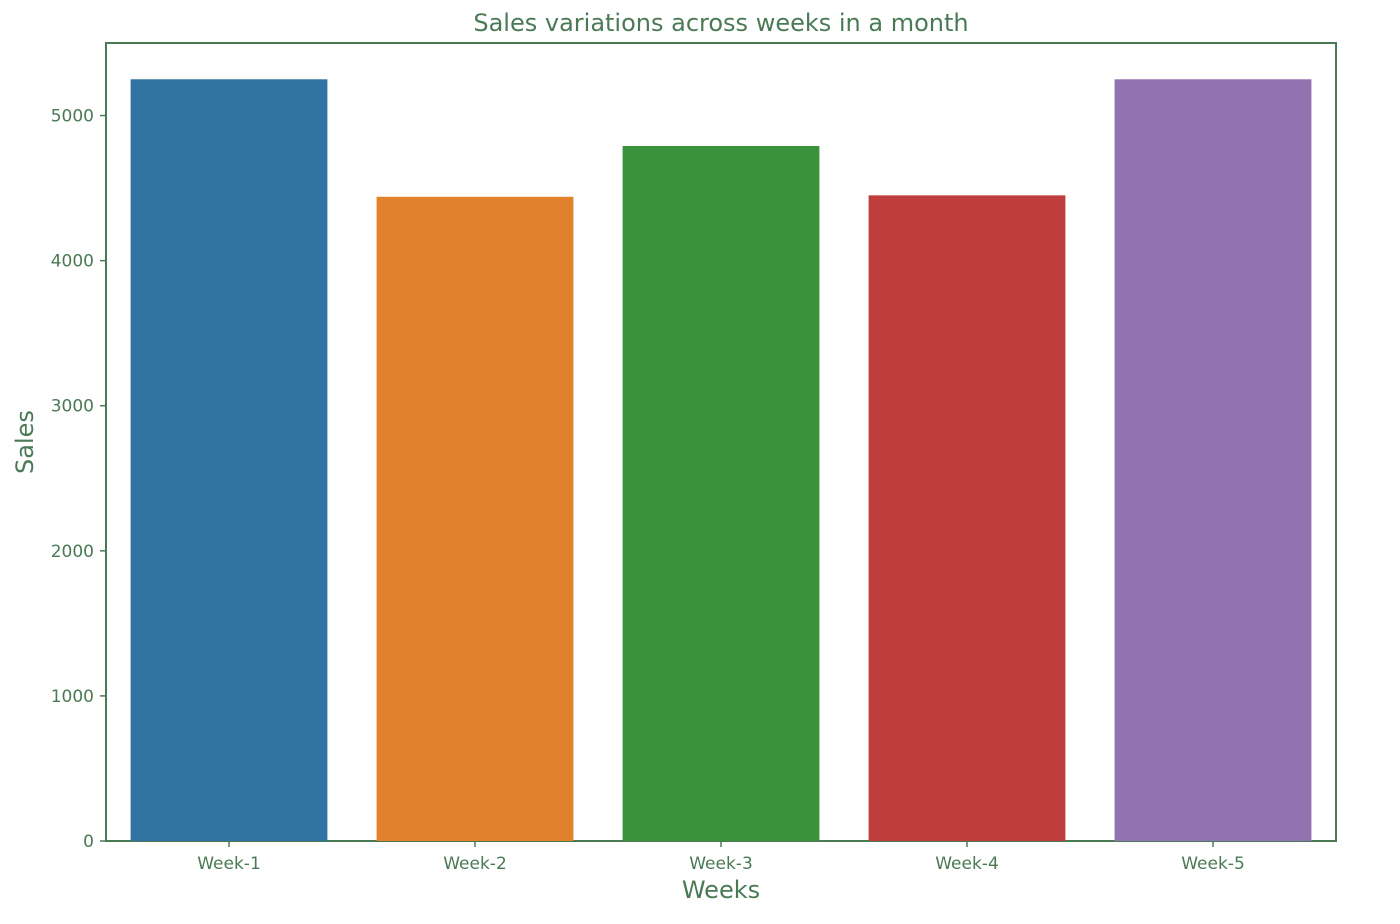 The width and height of the screenshot is (1400, 924). What do you see at coordinates (967, 864) in the screenshot?
I see `x-tick-label: Week-4` at bounding box center [967, 864].